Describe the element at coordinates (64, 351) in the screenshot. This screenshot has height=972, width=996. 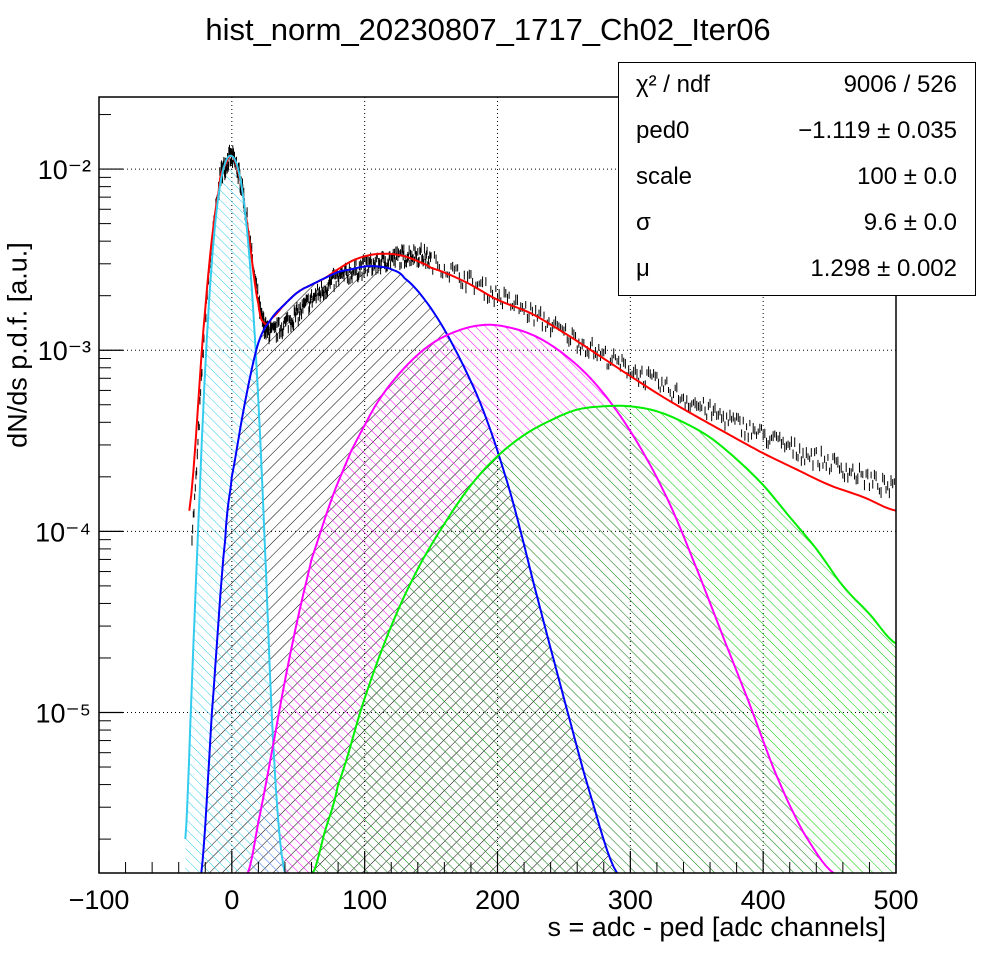
I see `y-tick-label: 10⁻³` at that location.